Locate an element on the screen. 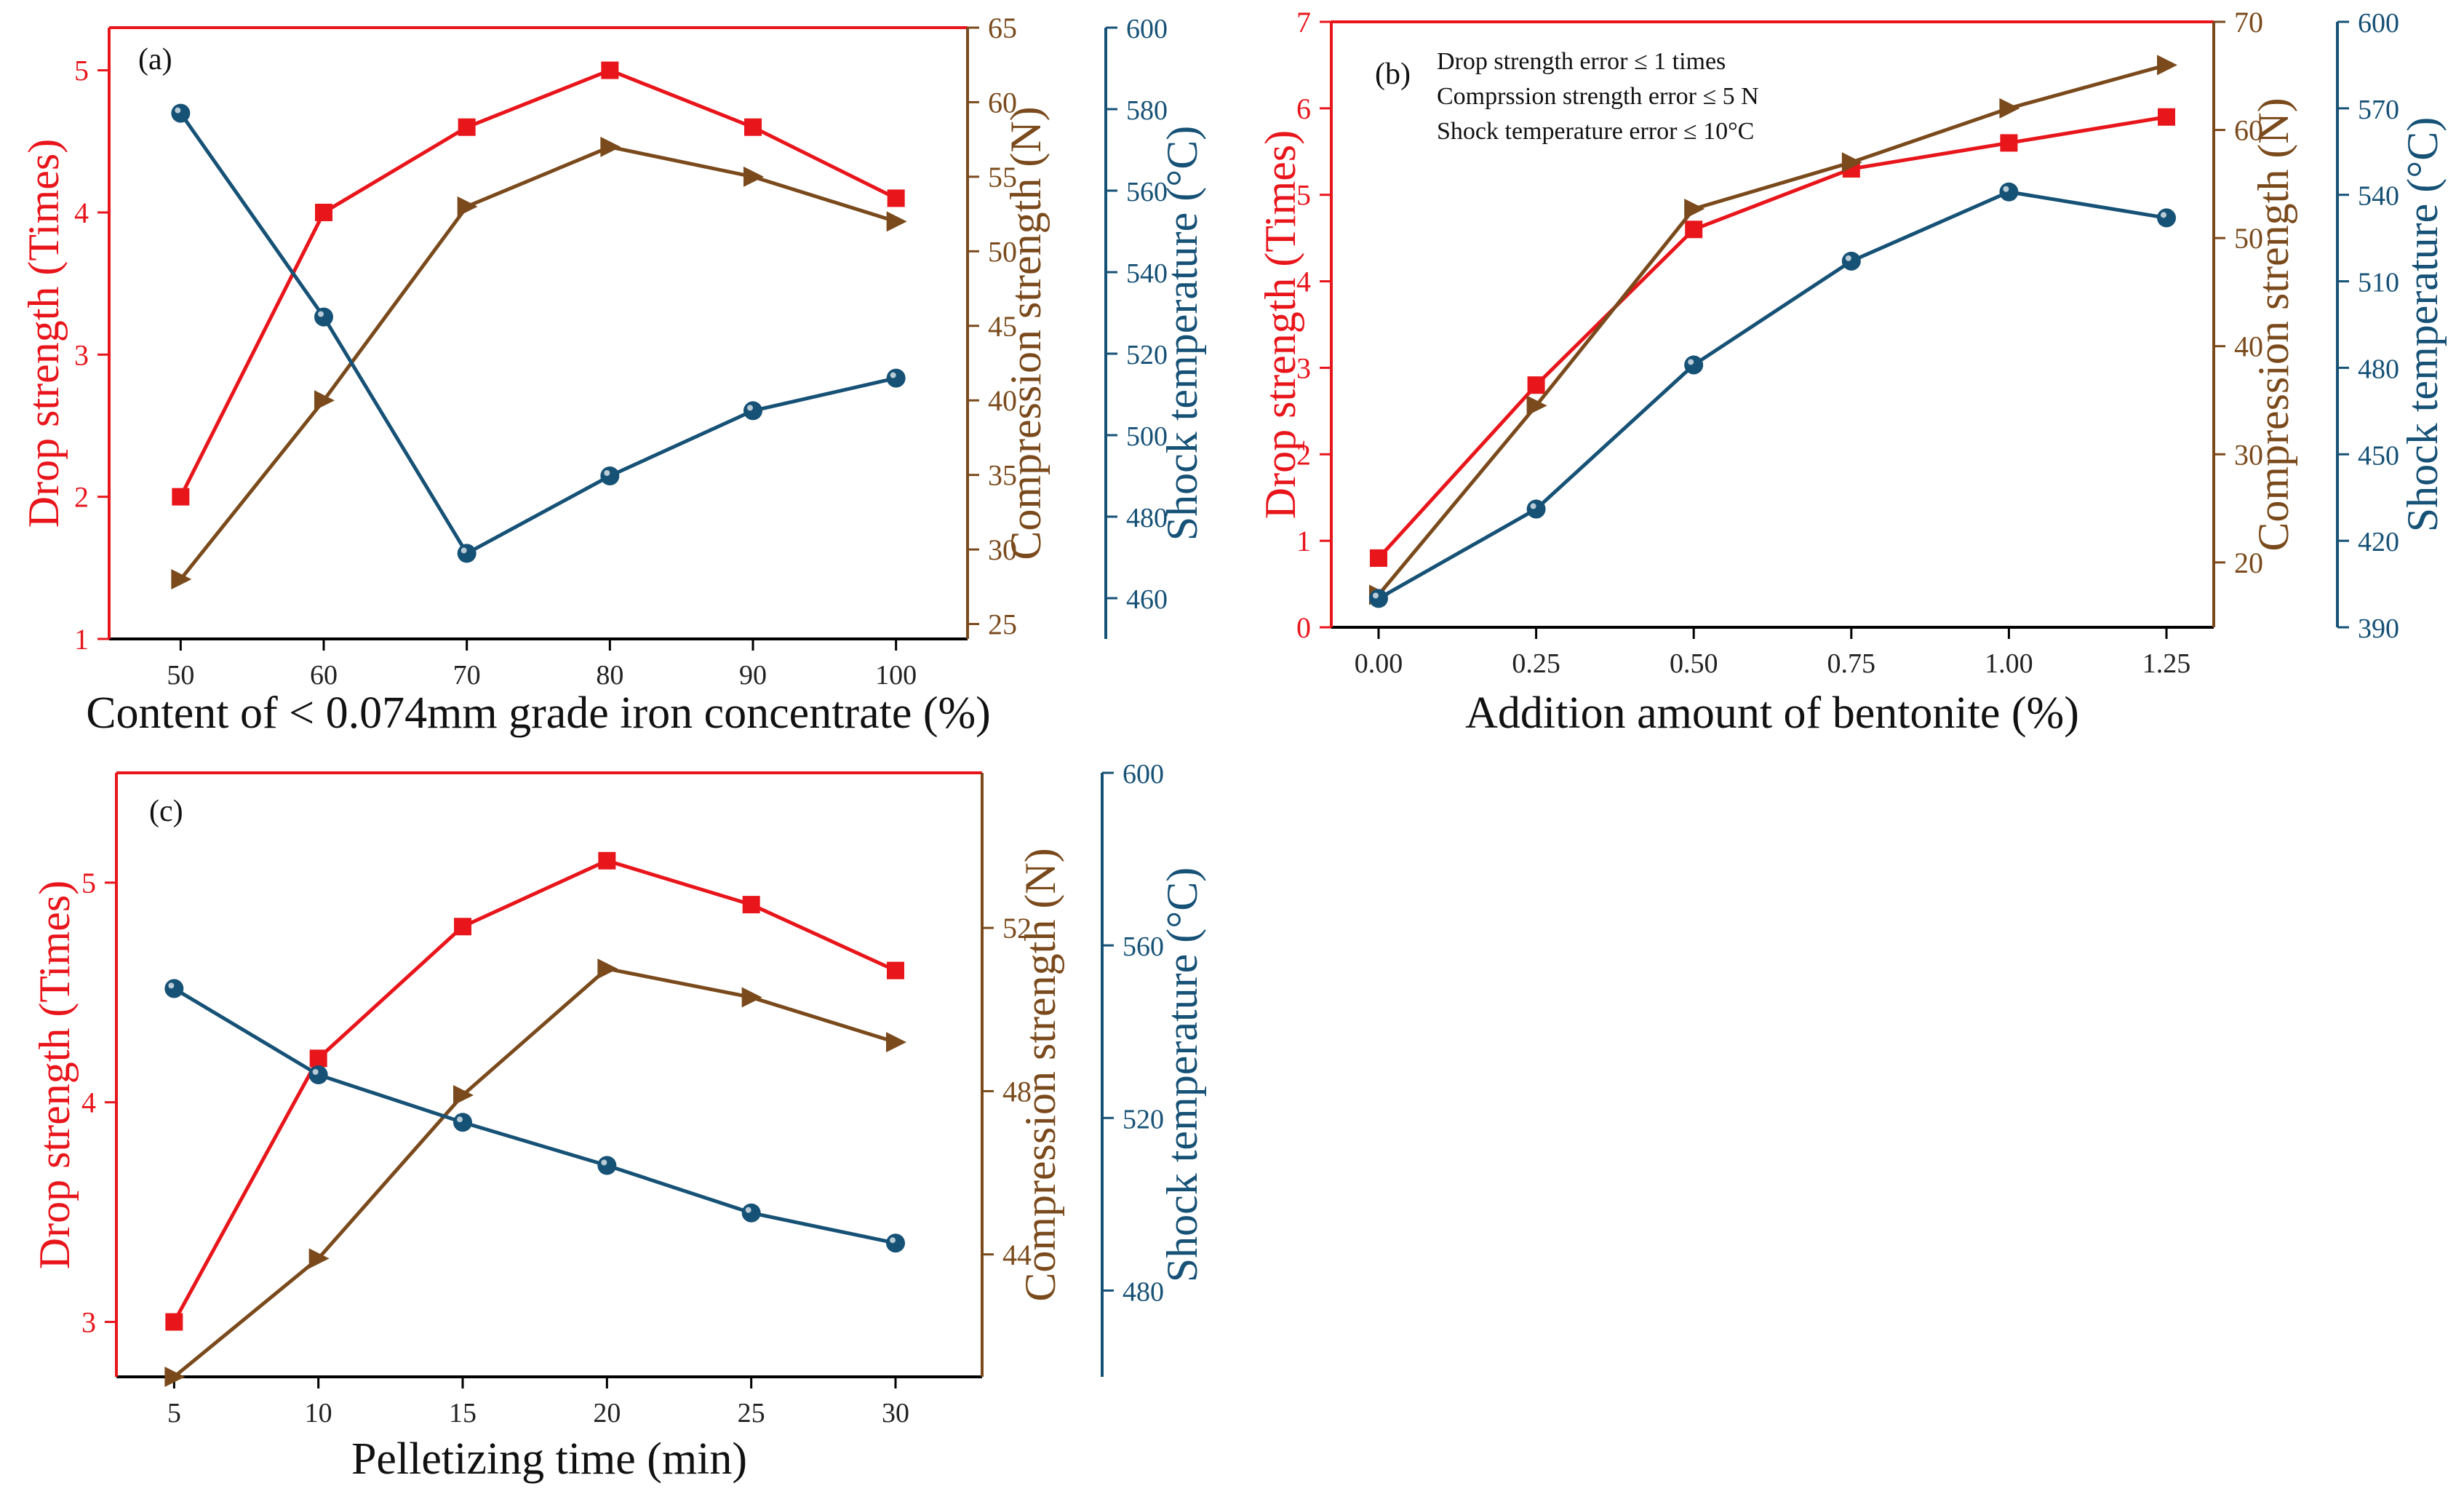 Image resolution: width=2464 pixels, height=1502 pixels. shock-tick-label: 460 is located at coordinates (1147, 599).